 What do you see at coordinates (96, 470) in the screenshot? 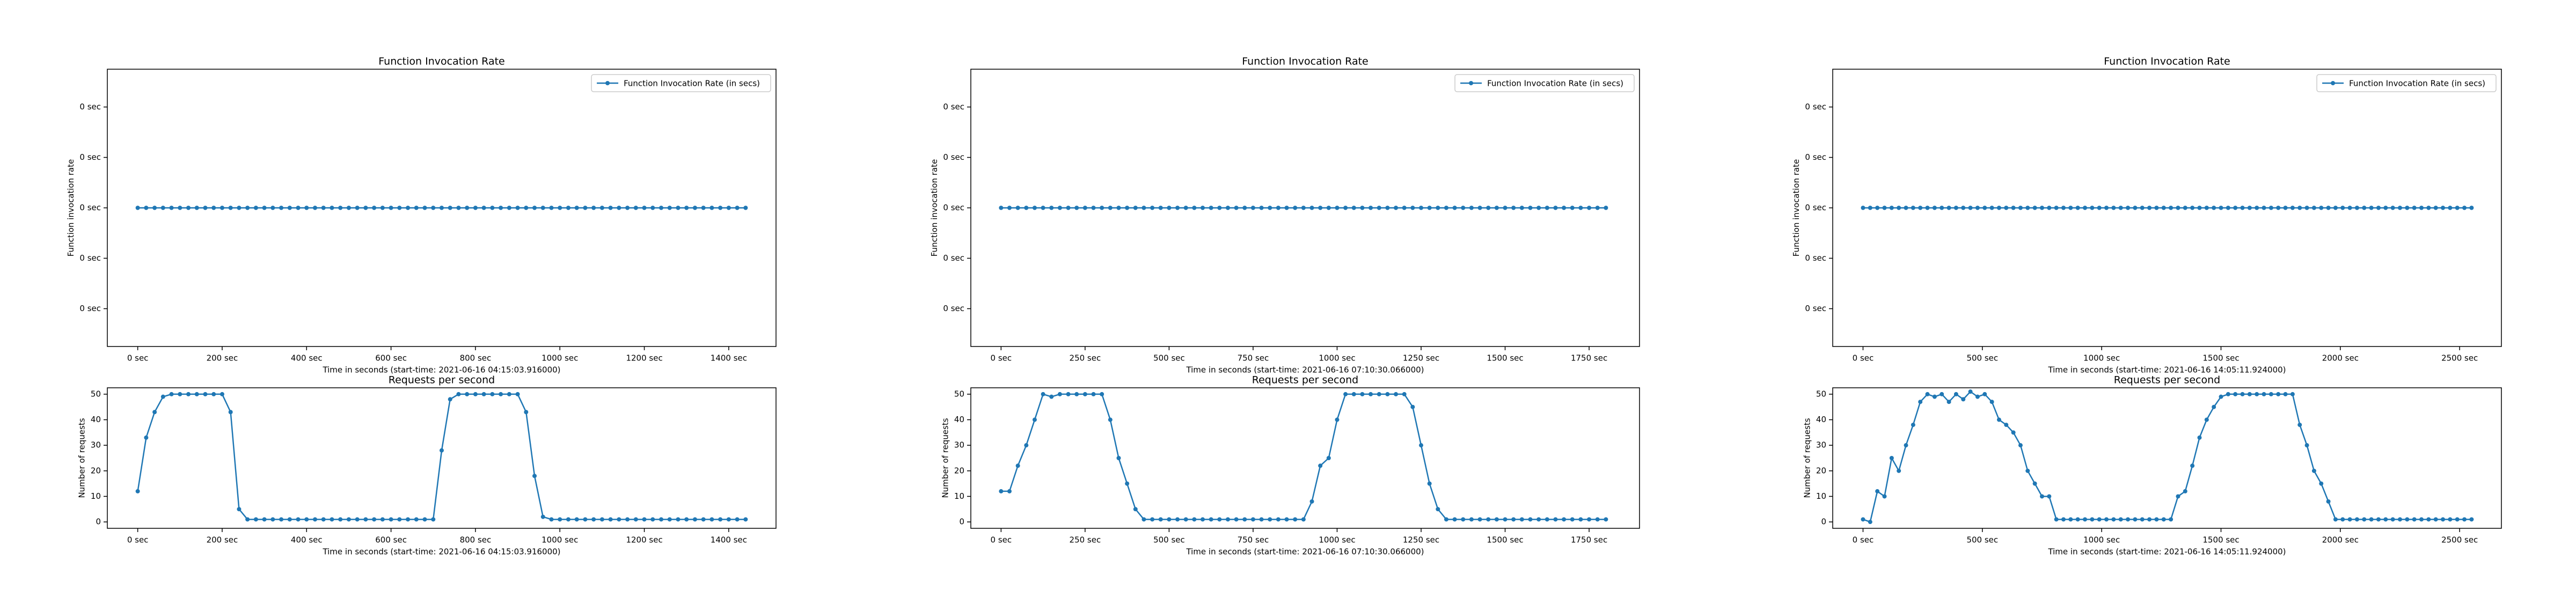
I see `y-tick-label: 20` at bounding box center [96, 470].